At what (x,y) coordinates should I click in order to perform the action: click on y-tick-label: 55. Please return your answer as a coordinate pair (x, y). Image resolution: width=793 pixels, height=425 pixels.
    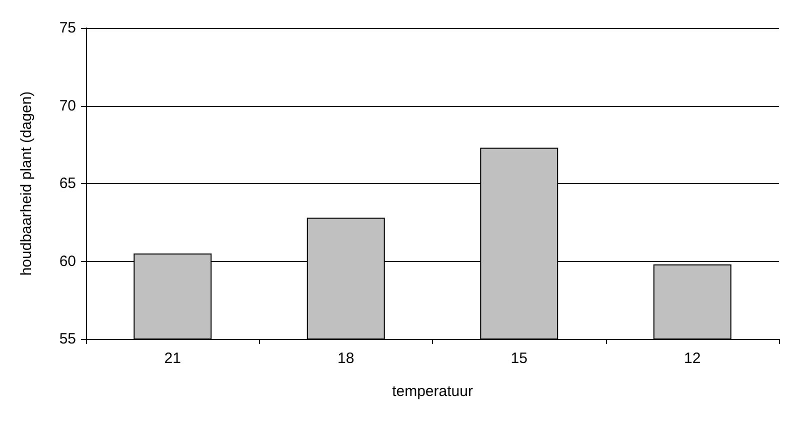
    Looking at the image, I should click on (67, 339).